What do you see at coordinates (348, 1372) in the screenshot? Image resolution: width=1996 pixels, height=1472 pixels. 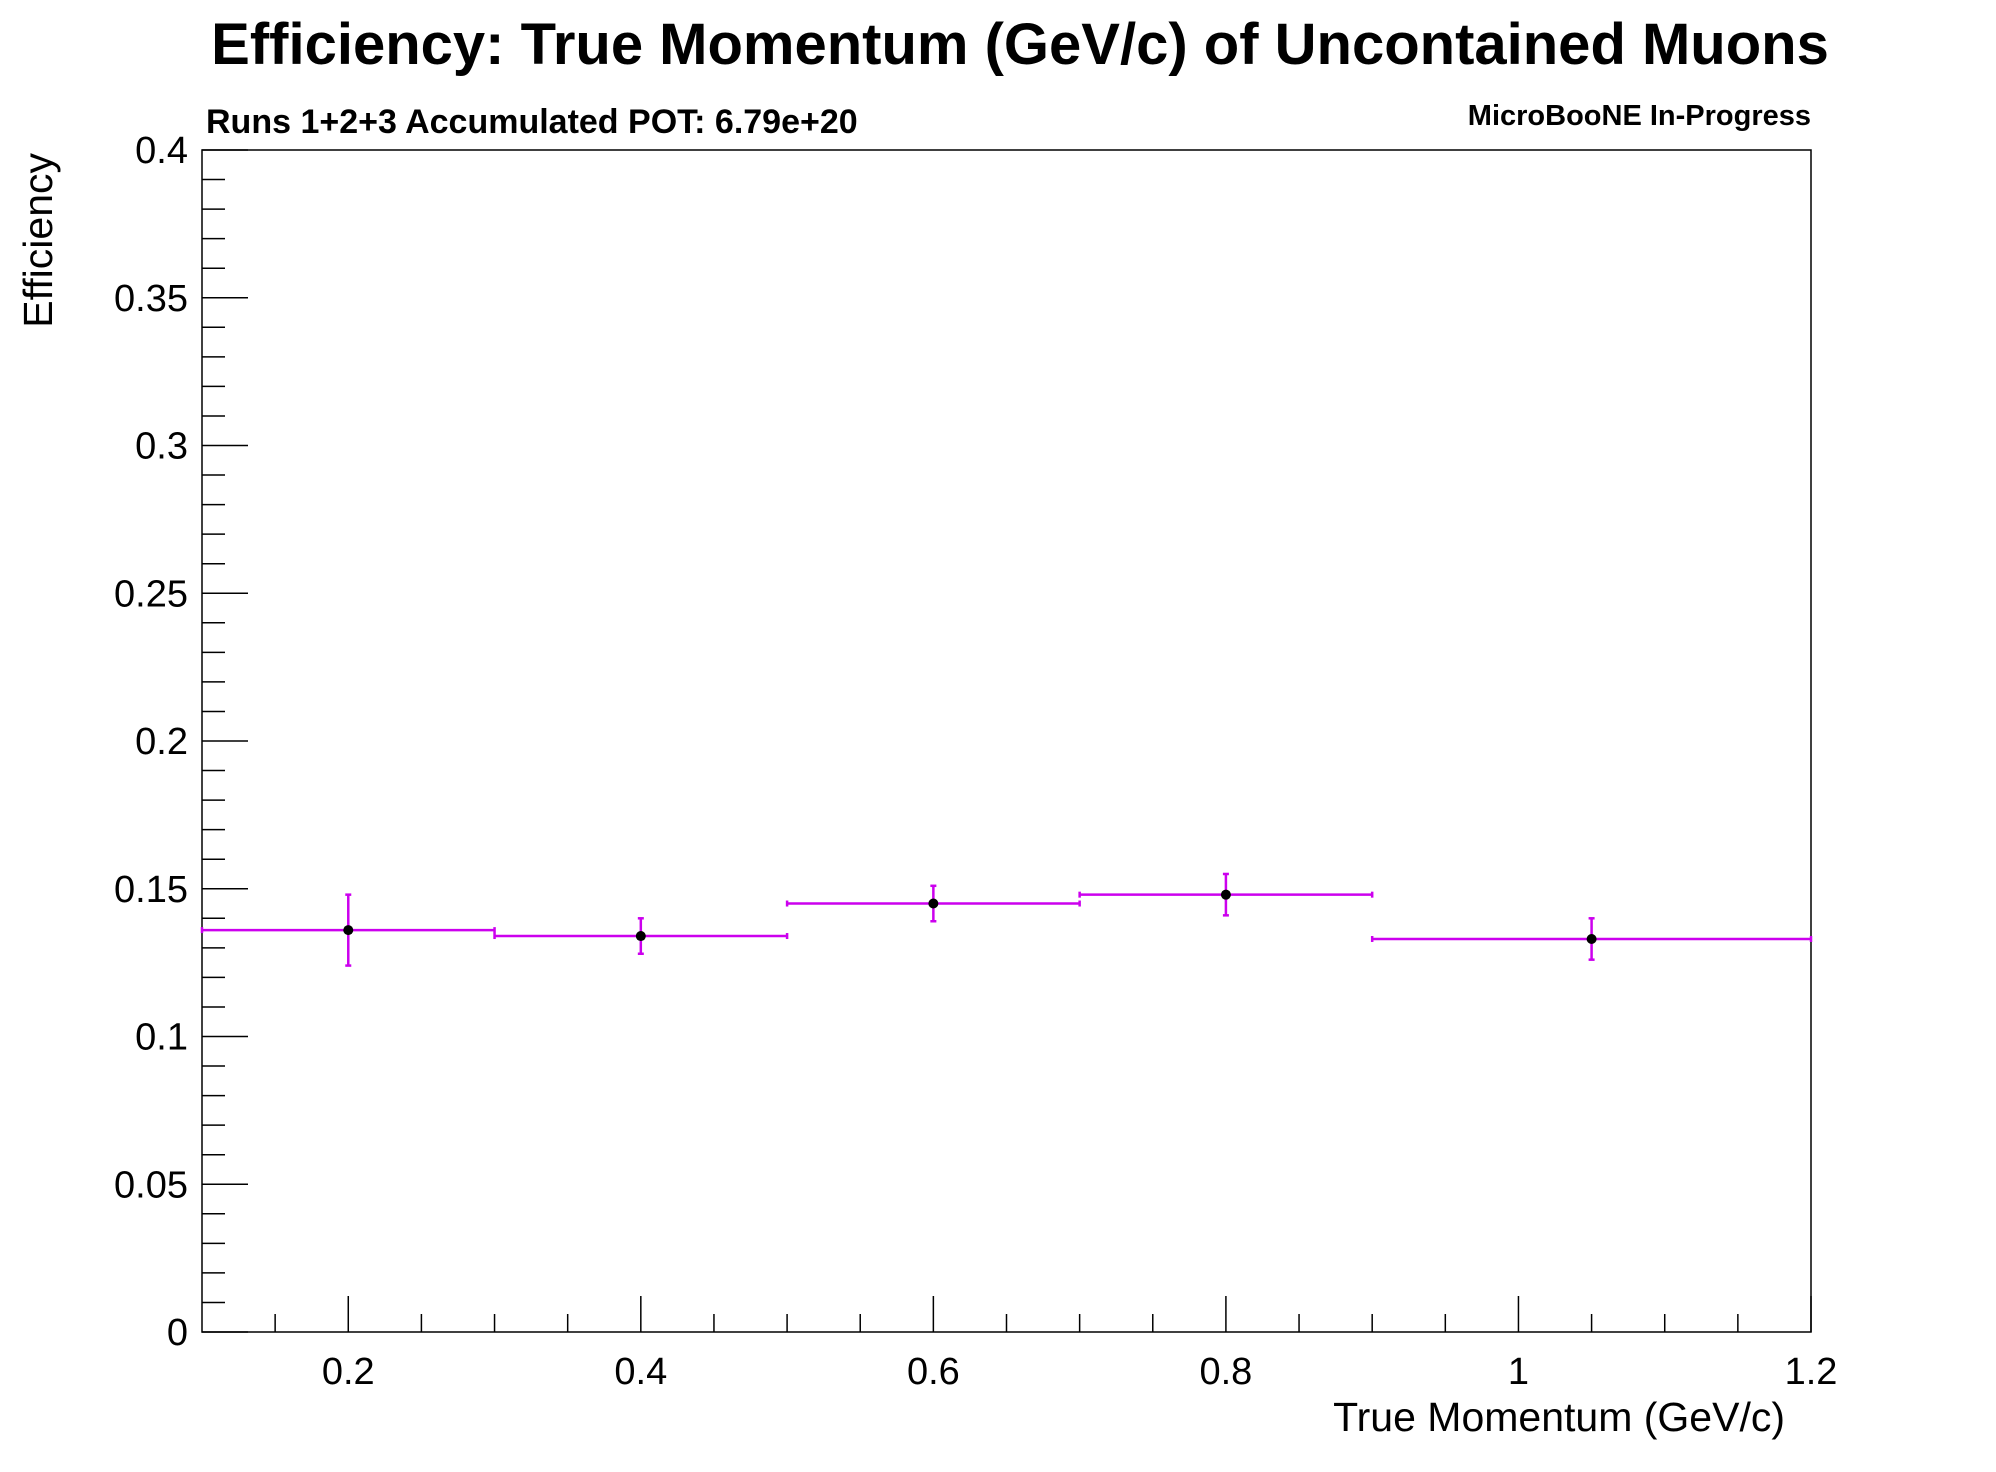 I see `x-tick-label: 0.2` at bounding box center [348, 1372].